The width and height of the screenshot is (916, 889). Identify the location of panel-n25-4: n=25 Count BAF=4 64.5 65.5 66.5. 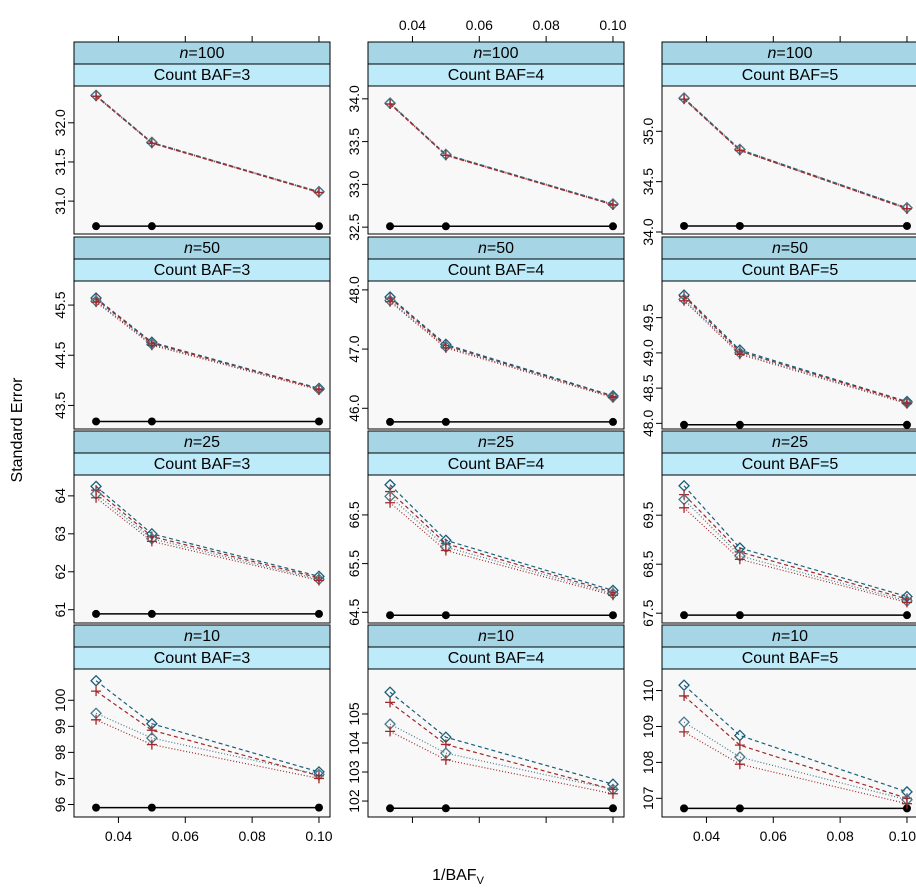
(485, 528).